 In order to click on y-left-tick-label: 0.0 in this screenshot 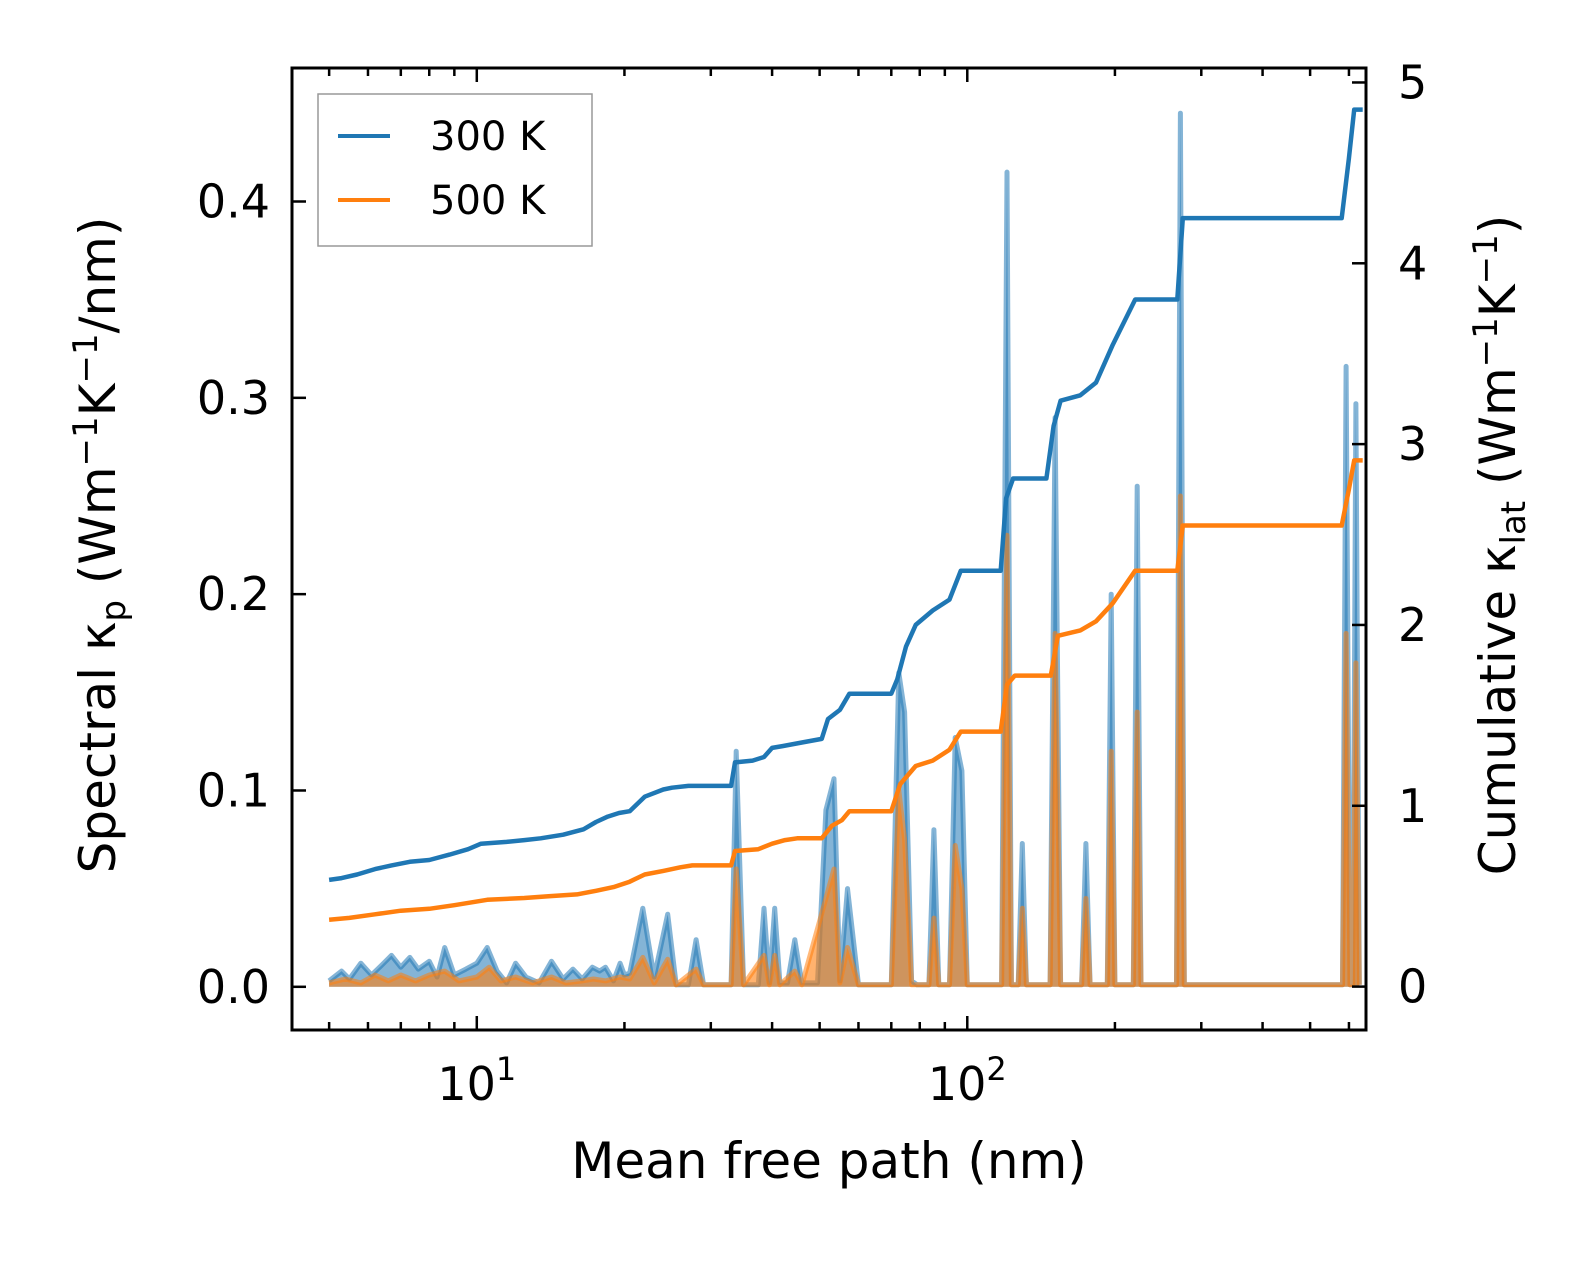, I will do `click(233, 987)`.